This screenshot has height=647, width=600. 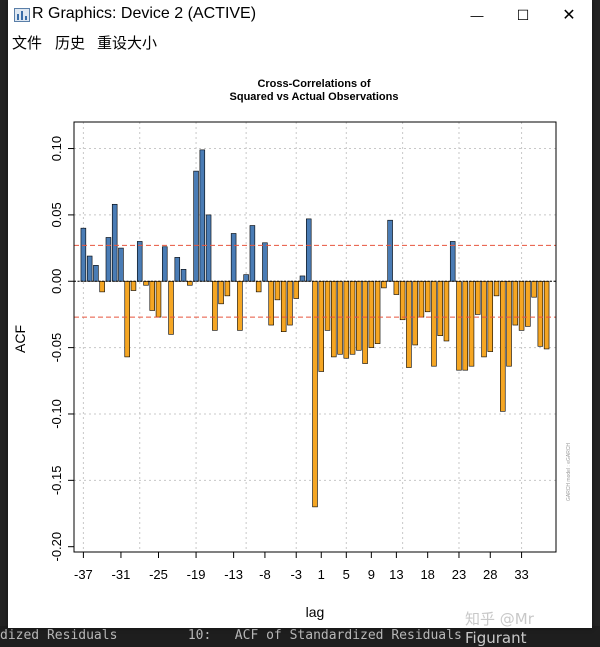 What do you see at coordinates (158, 574) in the screenshot?
I see `x-tick-label: -25` at bounding box center [158, 574].